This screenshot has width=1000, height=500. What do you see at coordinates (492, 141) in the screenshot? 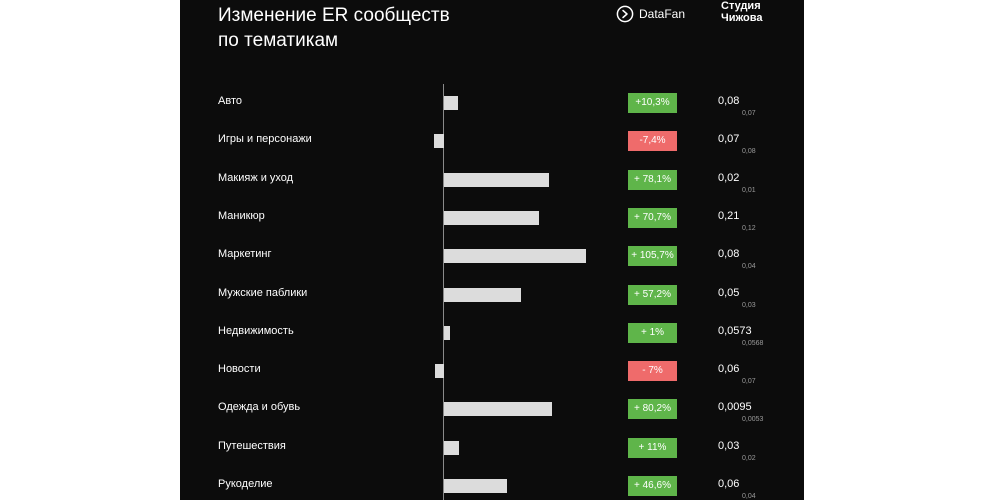
I see `chart-row: Игры и персонажи -7,4% 0,07 0,08` at bounding box center [492, 141].